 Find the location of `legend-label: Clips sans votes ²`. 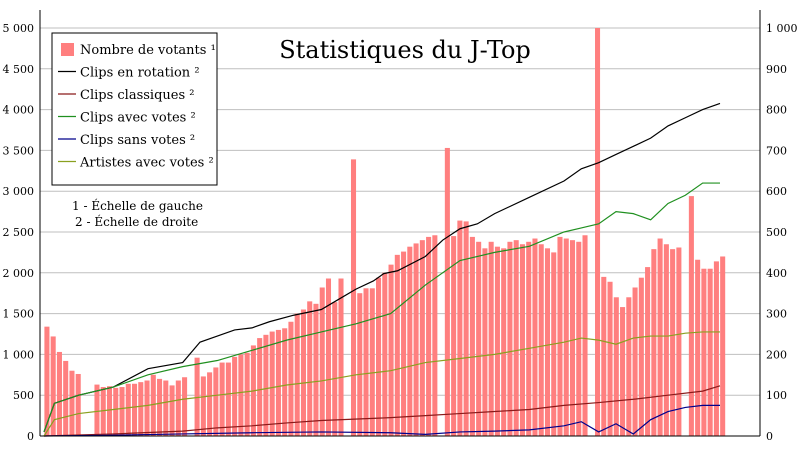

legend-label: Clips sans votes ² is located at coordinates (137, 140).